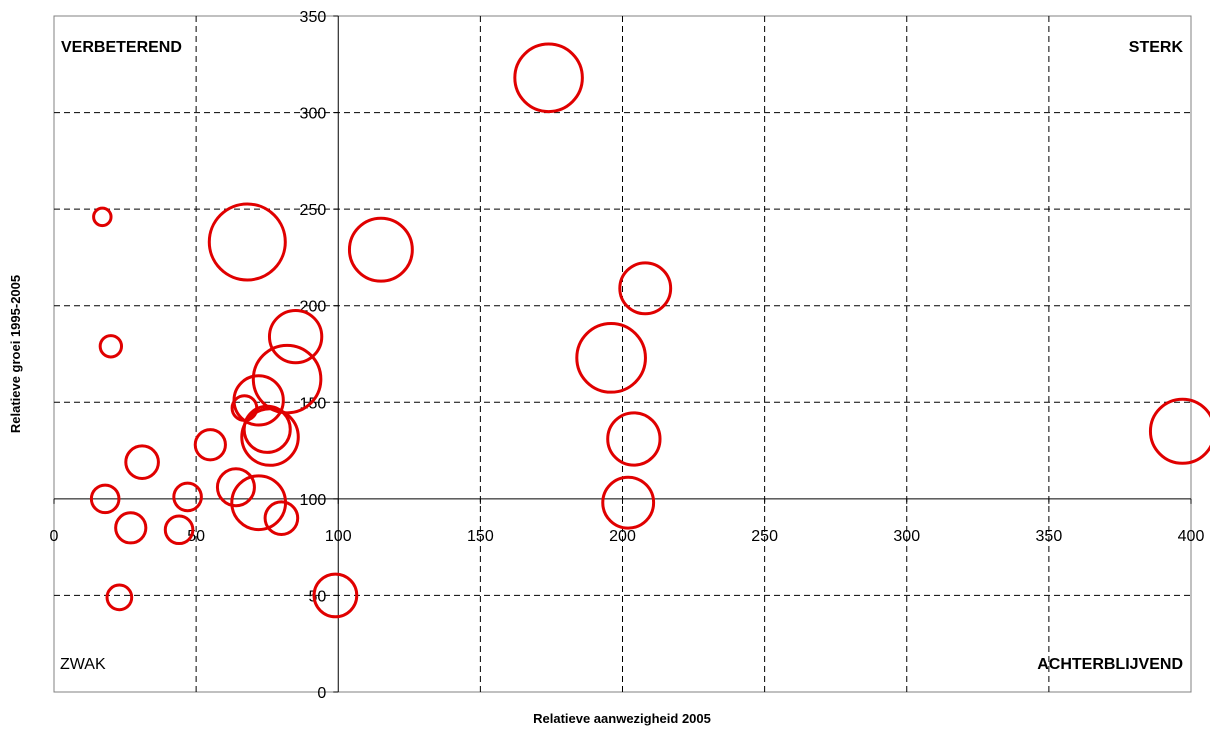  I want to click on x-axis-title: Relatieve aanwezigheid 2005, so click(622, 718).